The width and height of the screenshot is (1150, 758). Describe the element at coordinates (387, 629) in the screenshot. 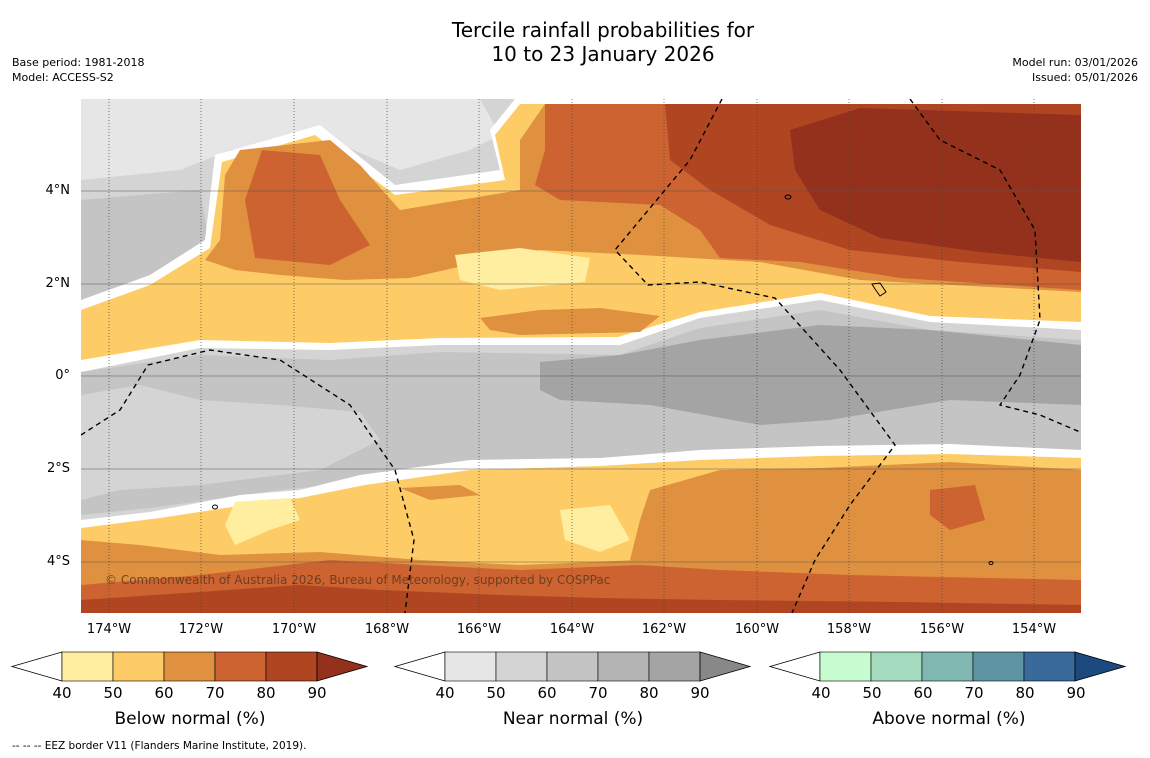

I see `lon-label-168w: 168°W` at that location.